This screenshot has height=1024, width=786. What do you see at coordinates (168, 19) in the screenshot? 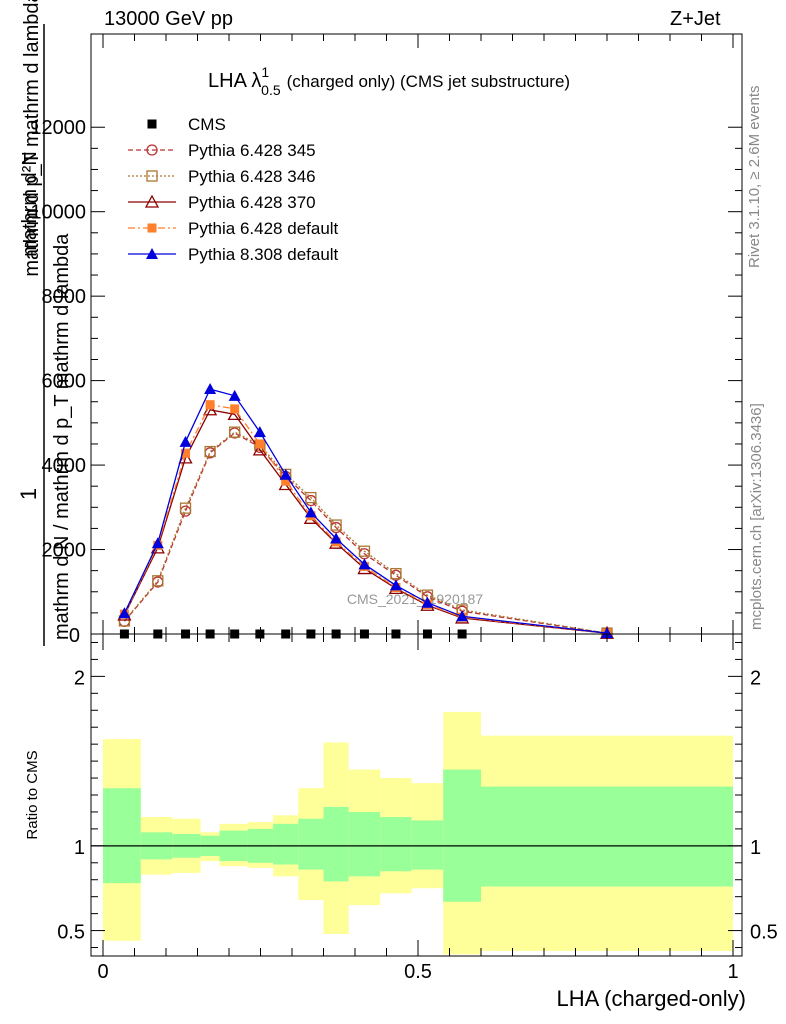
I see `header-energy-label: 13000 GeV pp` at bounding box center [168, 19].